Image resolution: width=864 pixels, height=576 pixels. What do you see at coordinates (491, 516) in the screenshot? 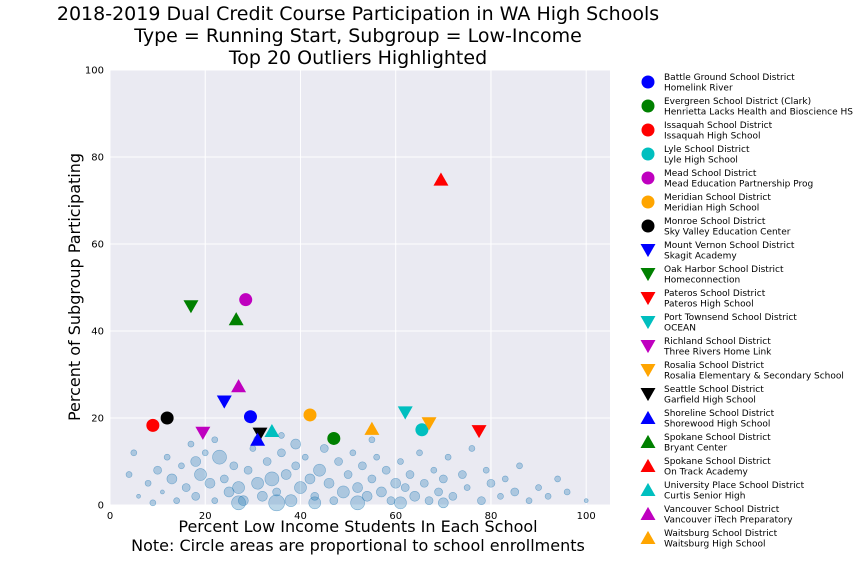
I see `x-tick-label: 80` at bounding box center [491, 516].